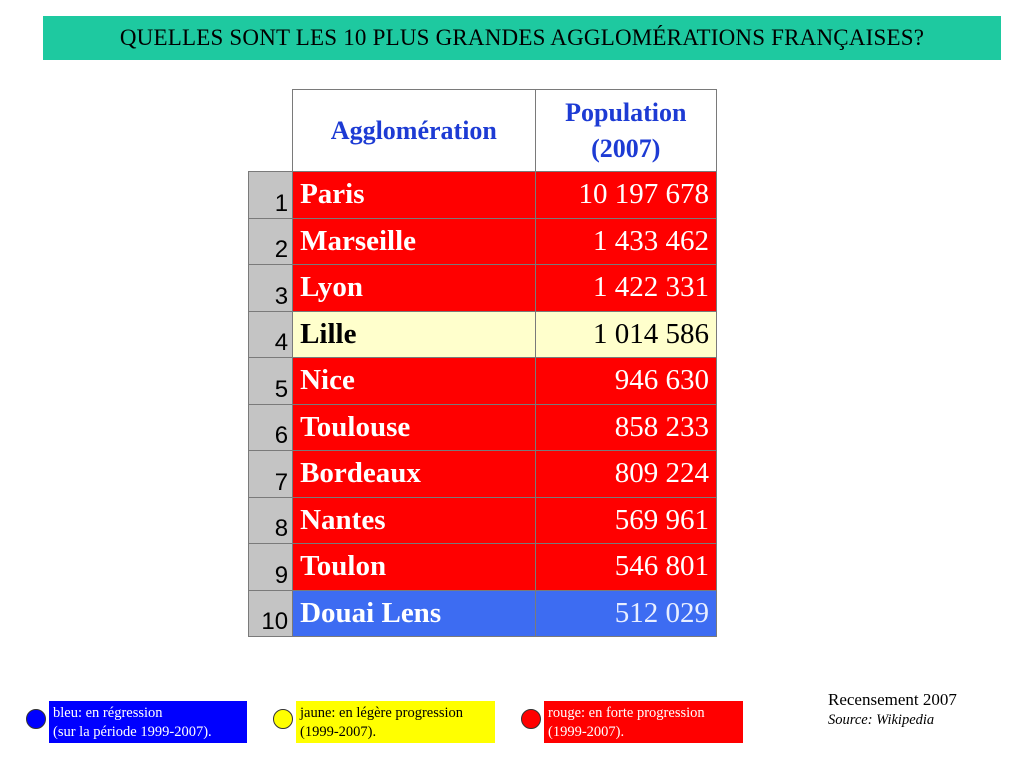 This screenshot has height=768, width=1024. What do you see at coordinates (270, 288) in the screenshot?
I see `row-rank: 3` at bounding box center [270, 288].